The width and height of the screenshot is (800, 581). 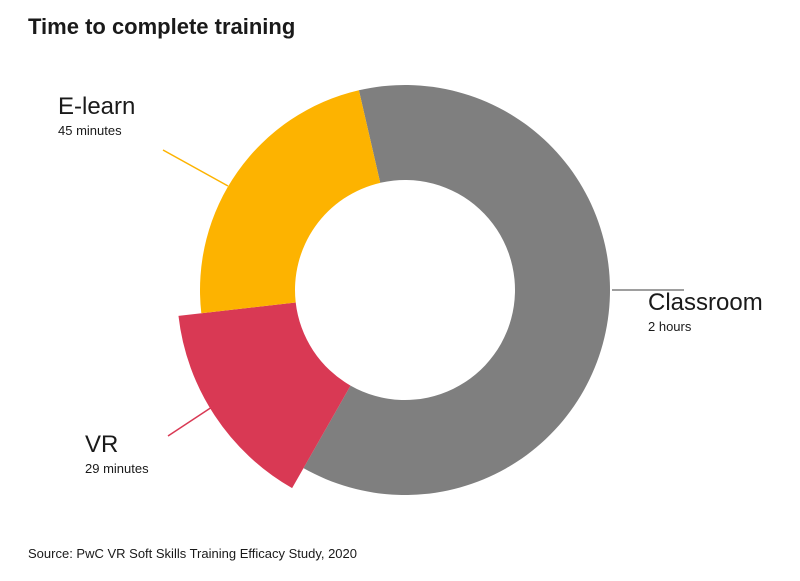 What do you see at coordinates (705, 302) in the screenshot?
I see `slice-label: Classroom` at bounding box center [705, 302].